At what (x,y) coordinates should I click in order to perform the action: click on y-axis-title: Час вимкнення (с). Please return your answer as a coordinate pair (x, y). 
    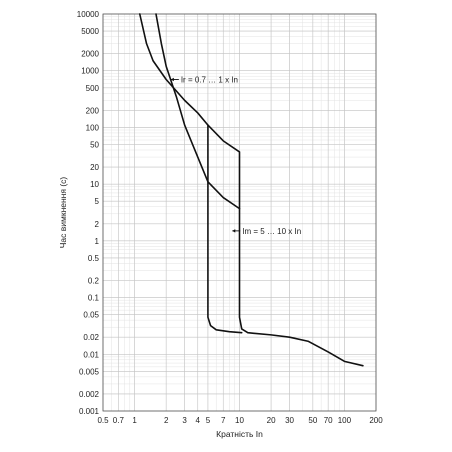
    Looking at the image, I should click on (63, 213).